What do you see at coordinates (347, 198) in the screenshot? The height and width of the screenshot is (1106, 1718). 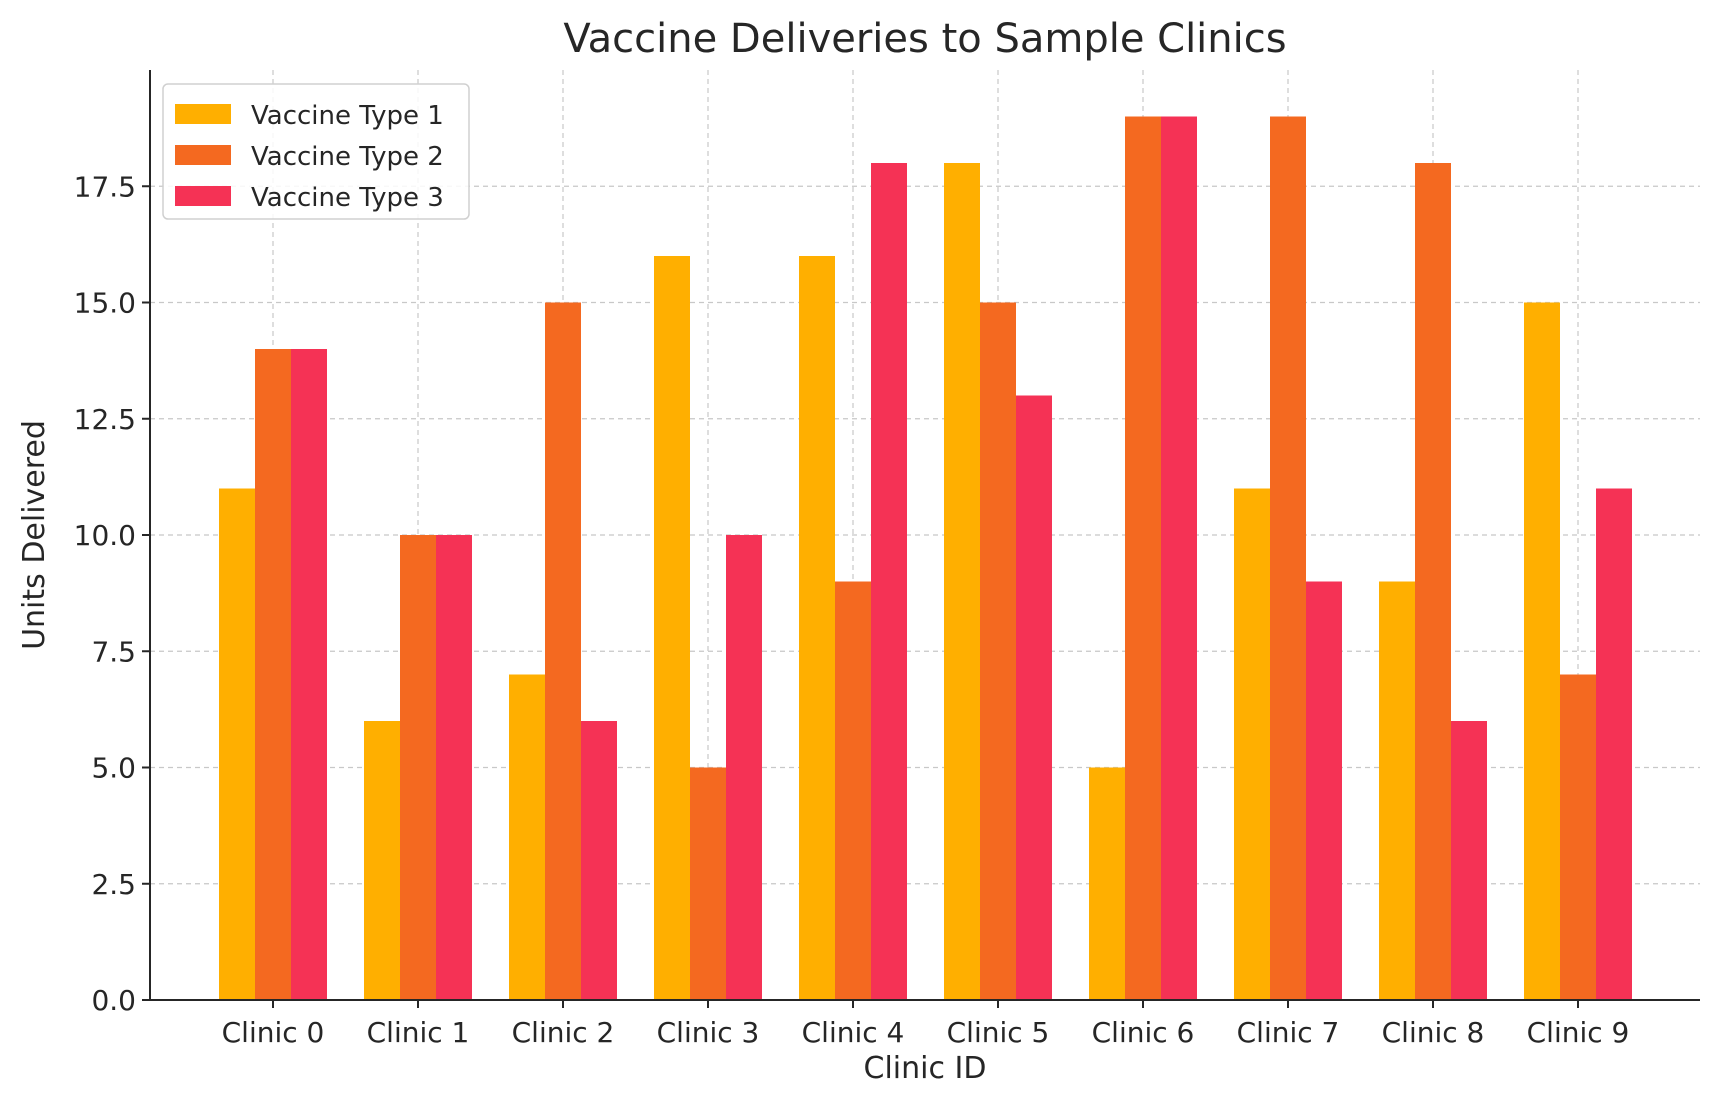 I see `legend-entry: Vaccine Type 3` at bounding box center [347, 198].